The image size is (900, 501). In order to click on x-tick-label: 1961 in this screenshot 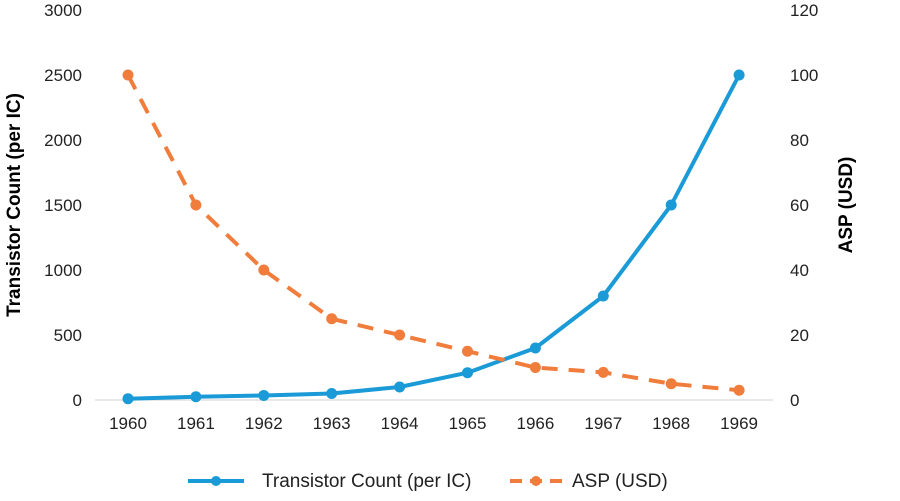, I will do `click(196, 423)`.